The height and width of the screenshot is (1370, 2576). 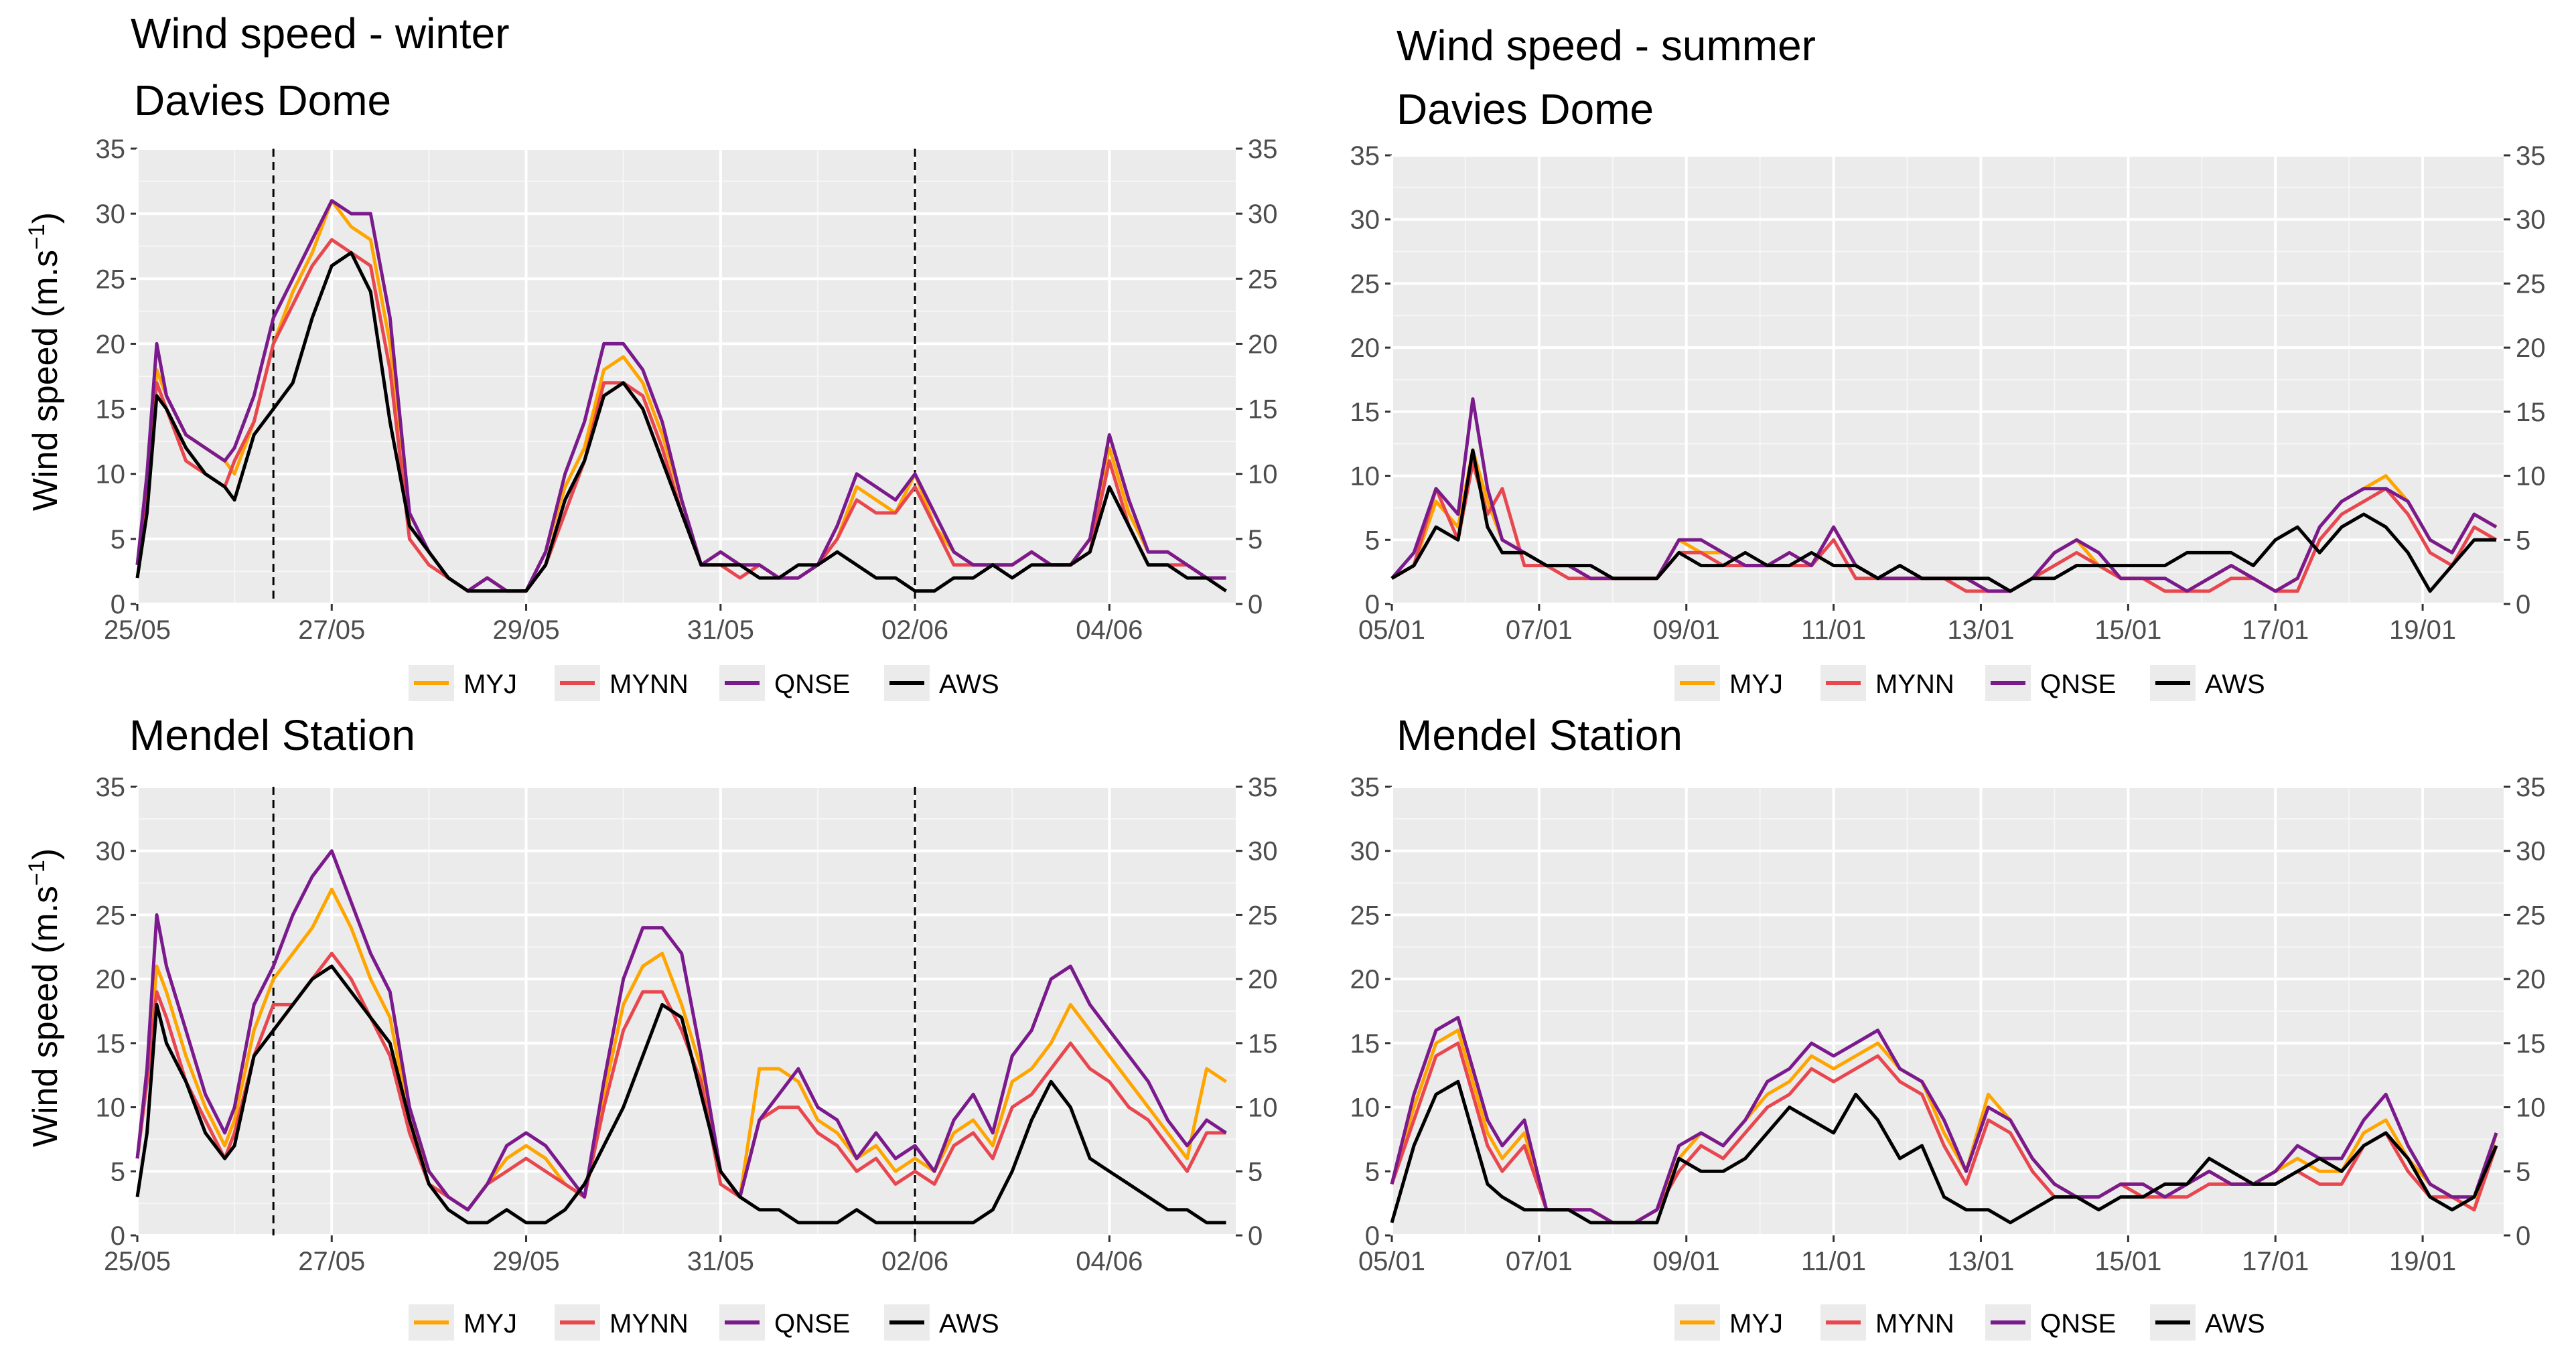 What do you see at coordinates (37, 237) in the screenshot?
I see `y-axis-label-sup: −1` at bounding box center [37, 237].